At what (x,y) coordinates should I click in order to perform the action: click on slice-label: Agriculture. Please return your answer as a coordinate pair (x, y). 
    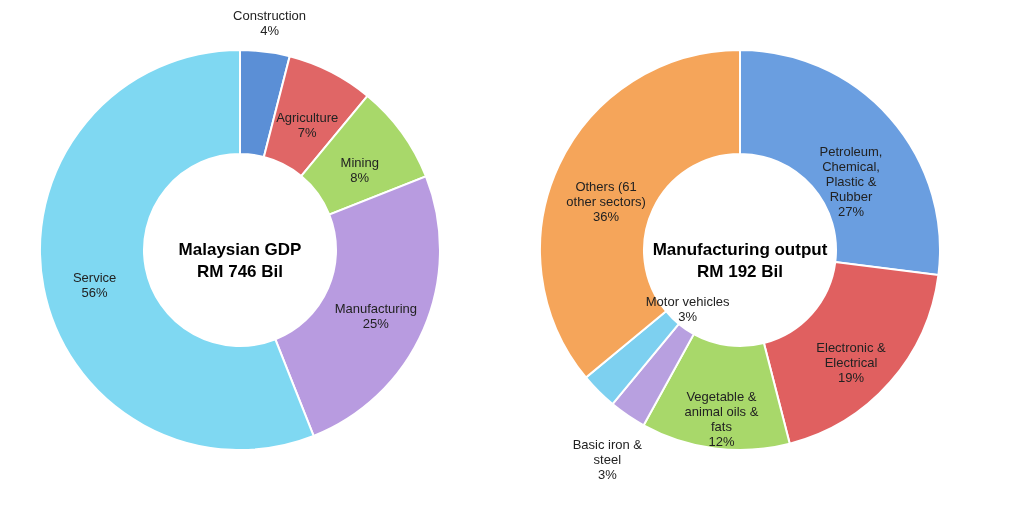
    Looking at the image, I should click on (307, 118).